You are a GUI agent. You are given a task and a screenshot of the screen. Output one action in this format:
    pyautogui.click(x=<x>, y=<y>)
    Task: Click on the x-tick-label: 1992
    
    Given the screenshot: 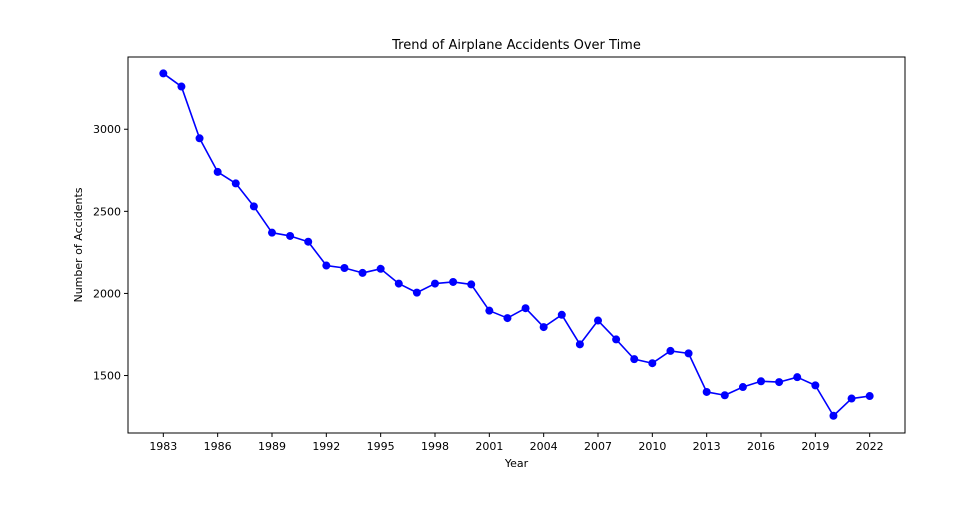 What is the action you would take?
    pyautogui.click(x=326, y=446)
    